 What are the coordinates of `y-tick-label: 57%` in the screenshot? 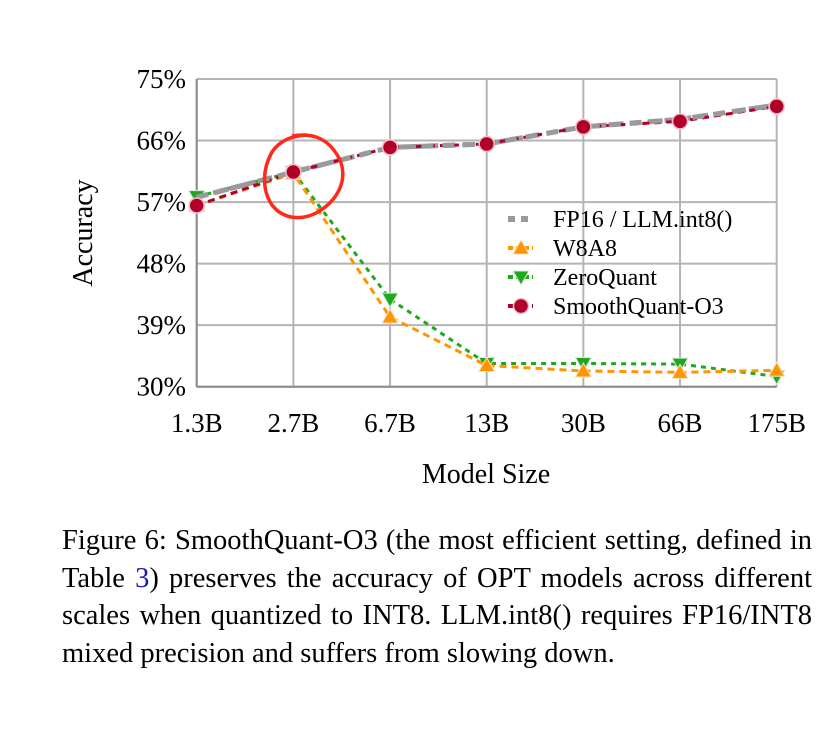 It's located at (162, 202).